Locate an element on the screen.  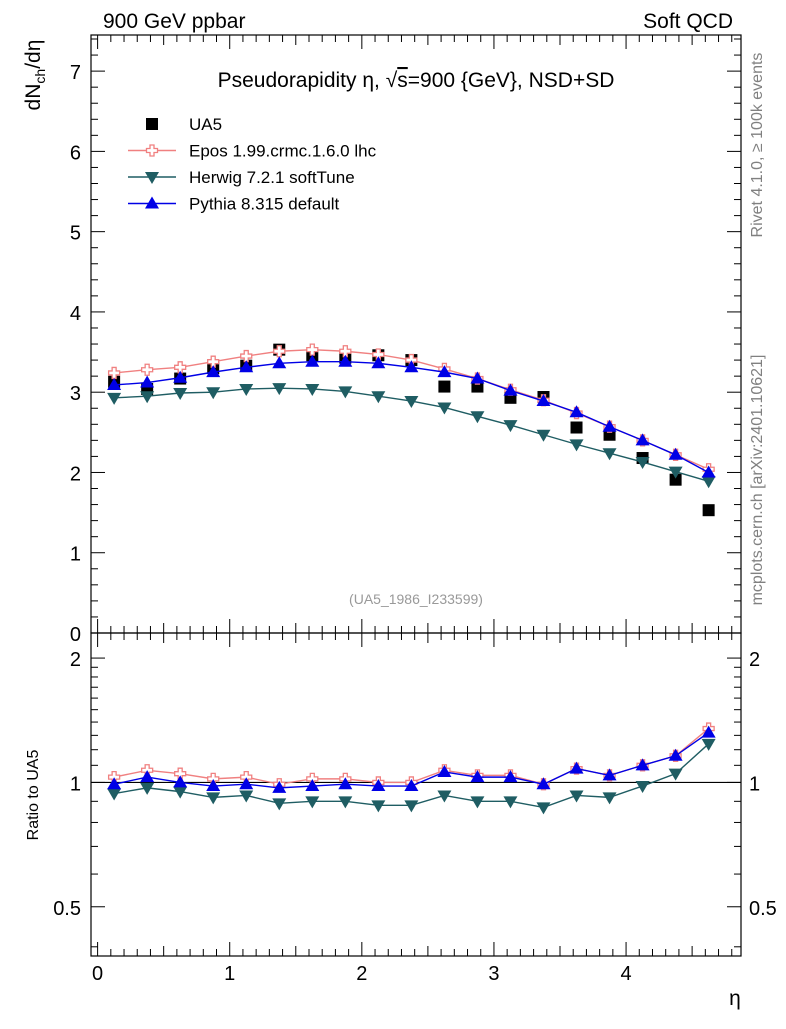
x-tick-label: 1 is located at coordinates (229, 974).